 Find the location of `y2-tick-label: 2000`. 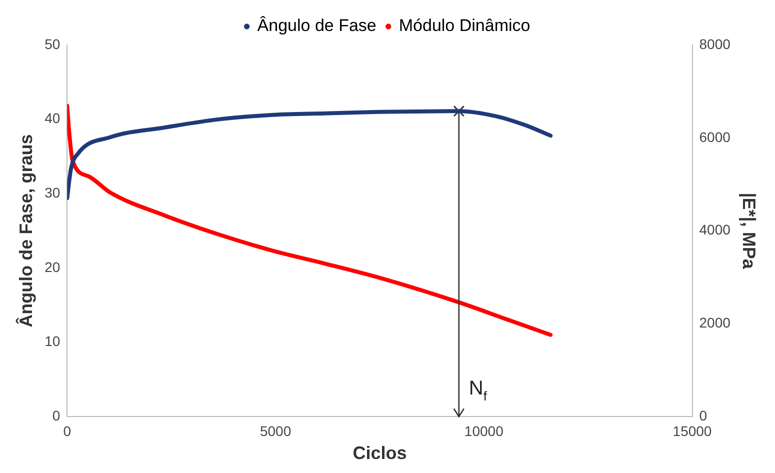

y2-tick-label: 2000 is located at coordinates (715, 322).